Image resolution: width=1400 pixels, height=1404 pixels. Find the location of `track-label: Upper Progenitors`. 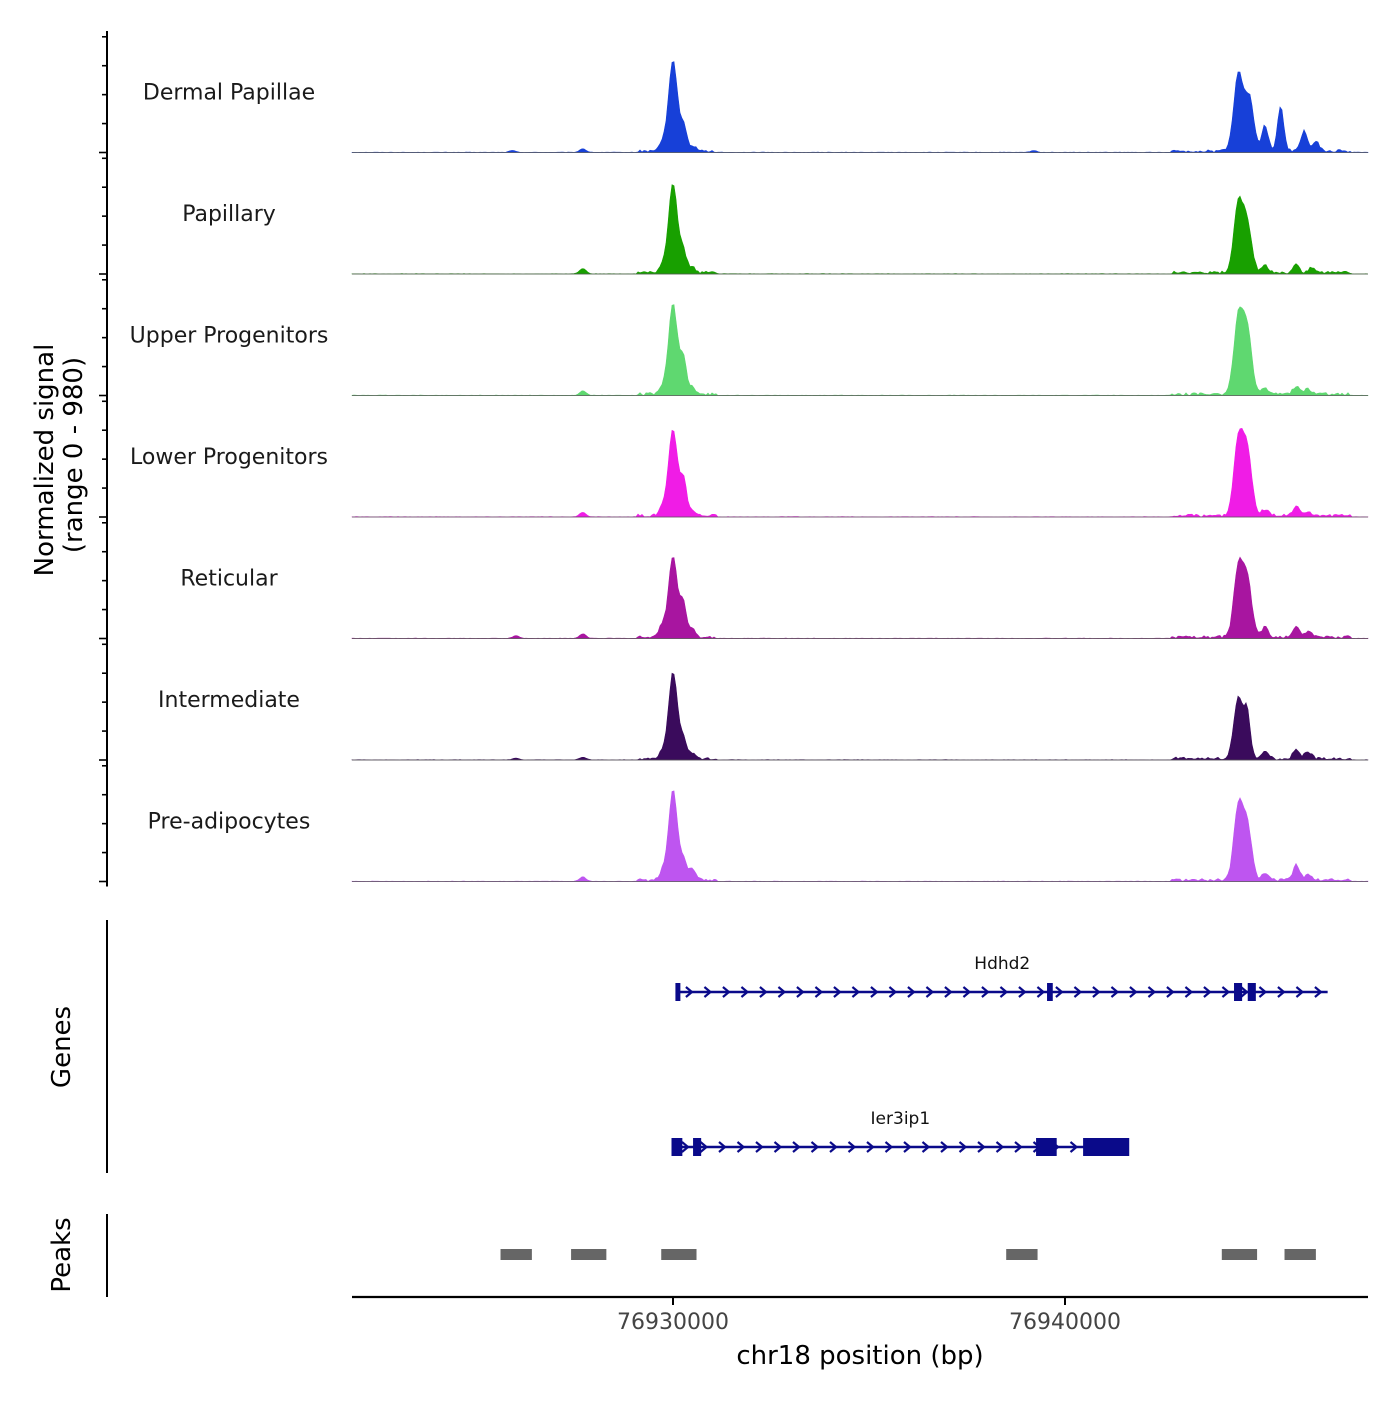

track-label: Upper Progenitors is located at coordinates (229, 336).